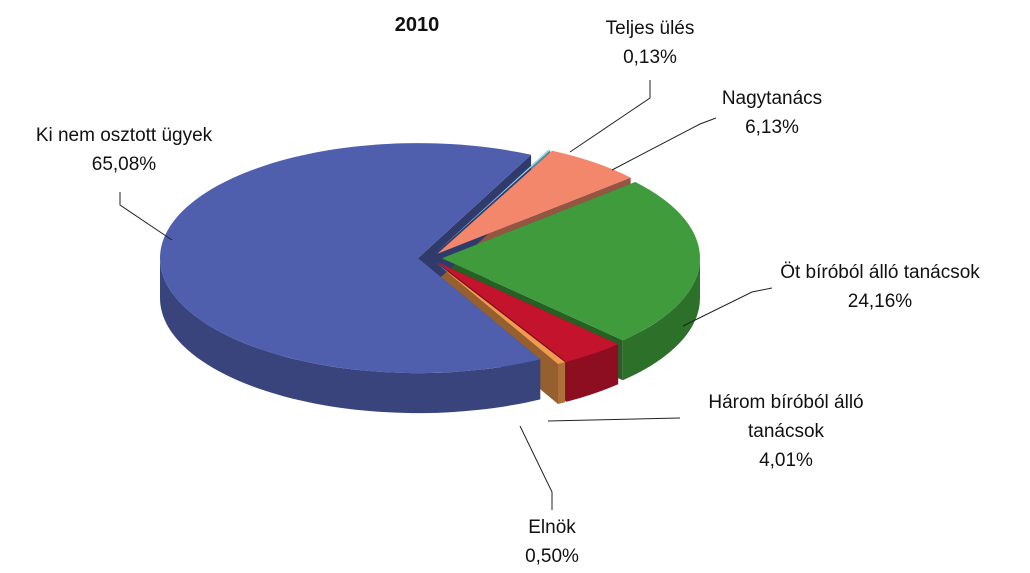  I want to click on value-label: 4,01%, so click(786, 460).